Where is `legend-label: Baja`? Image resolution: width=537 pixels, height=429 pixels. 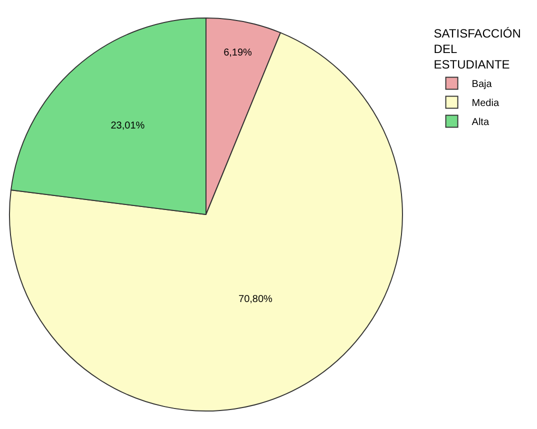
legend-label: Baja is located at coordinates (482, 84).